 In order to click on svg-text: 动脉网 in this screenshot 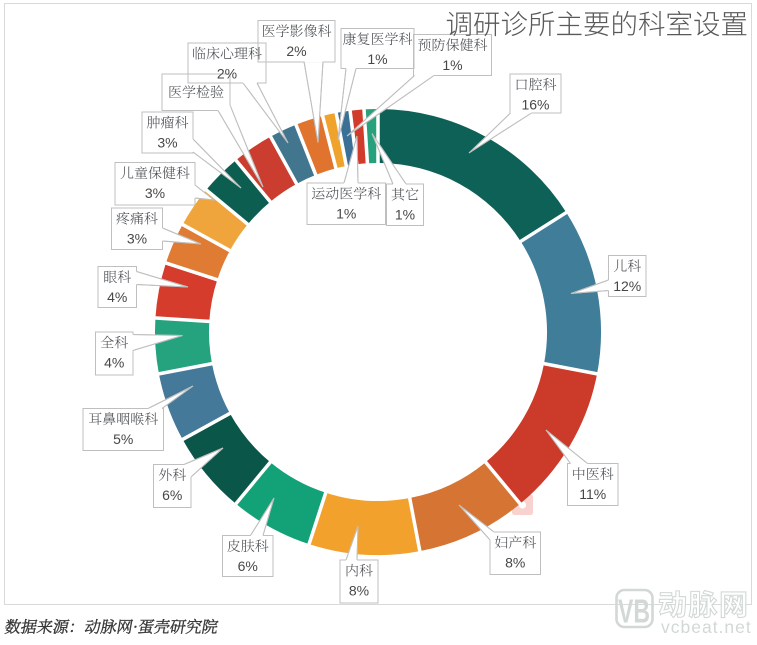, I will do `click(704, 603)`.